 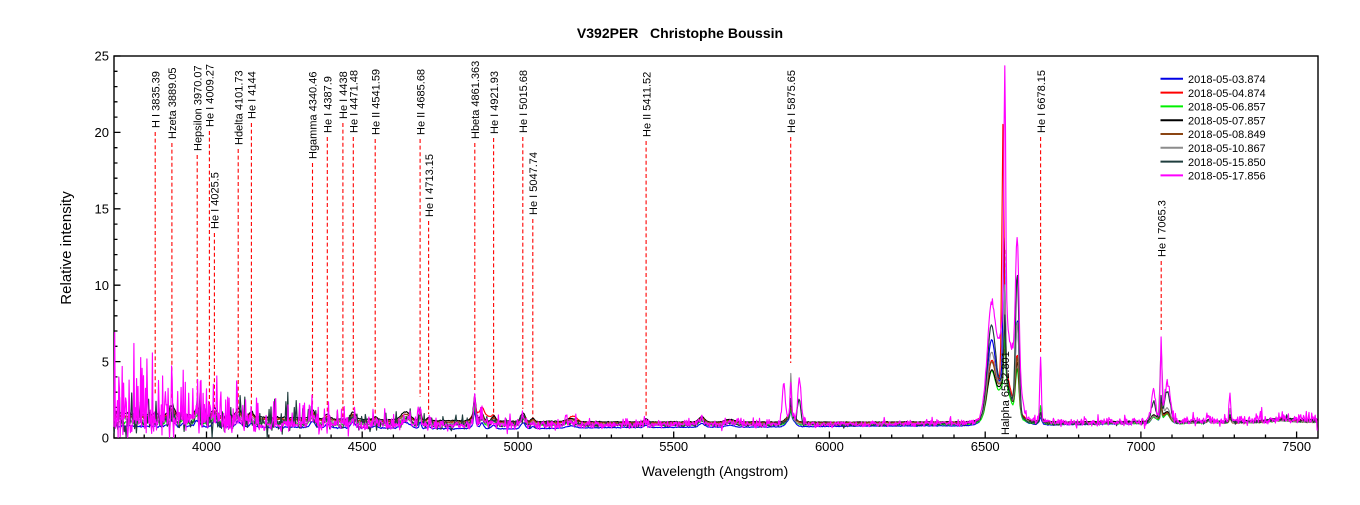 What do you see at coordinates (524, 101) in the screenshot?
I see `svg-text: He I 5015.68` at bounding box center [524, 101].